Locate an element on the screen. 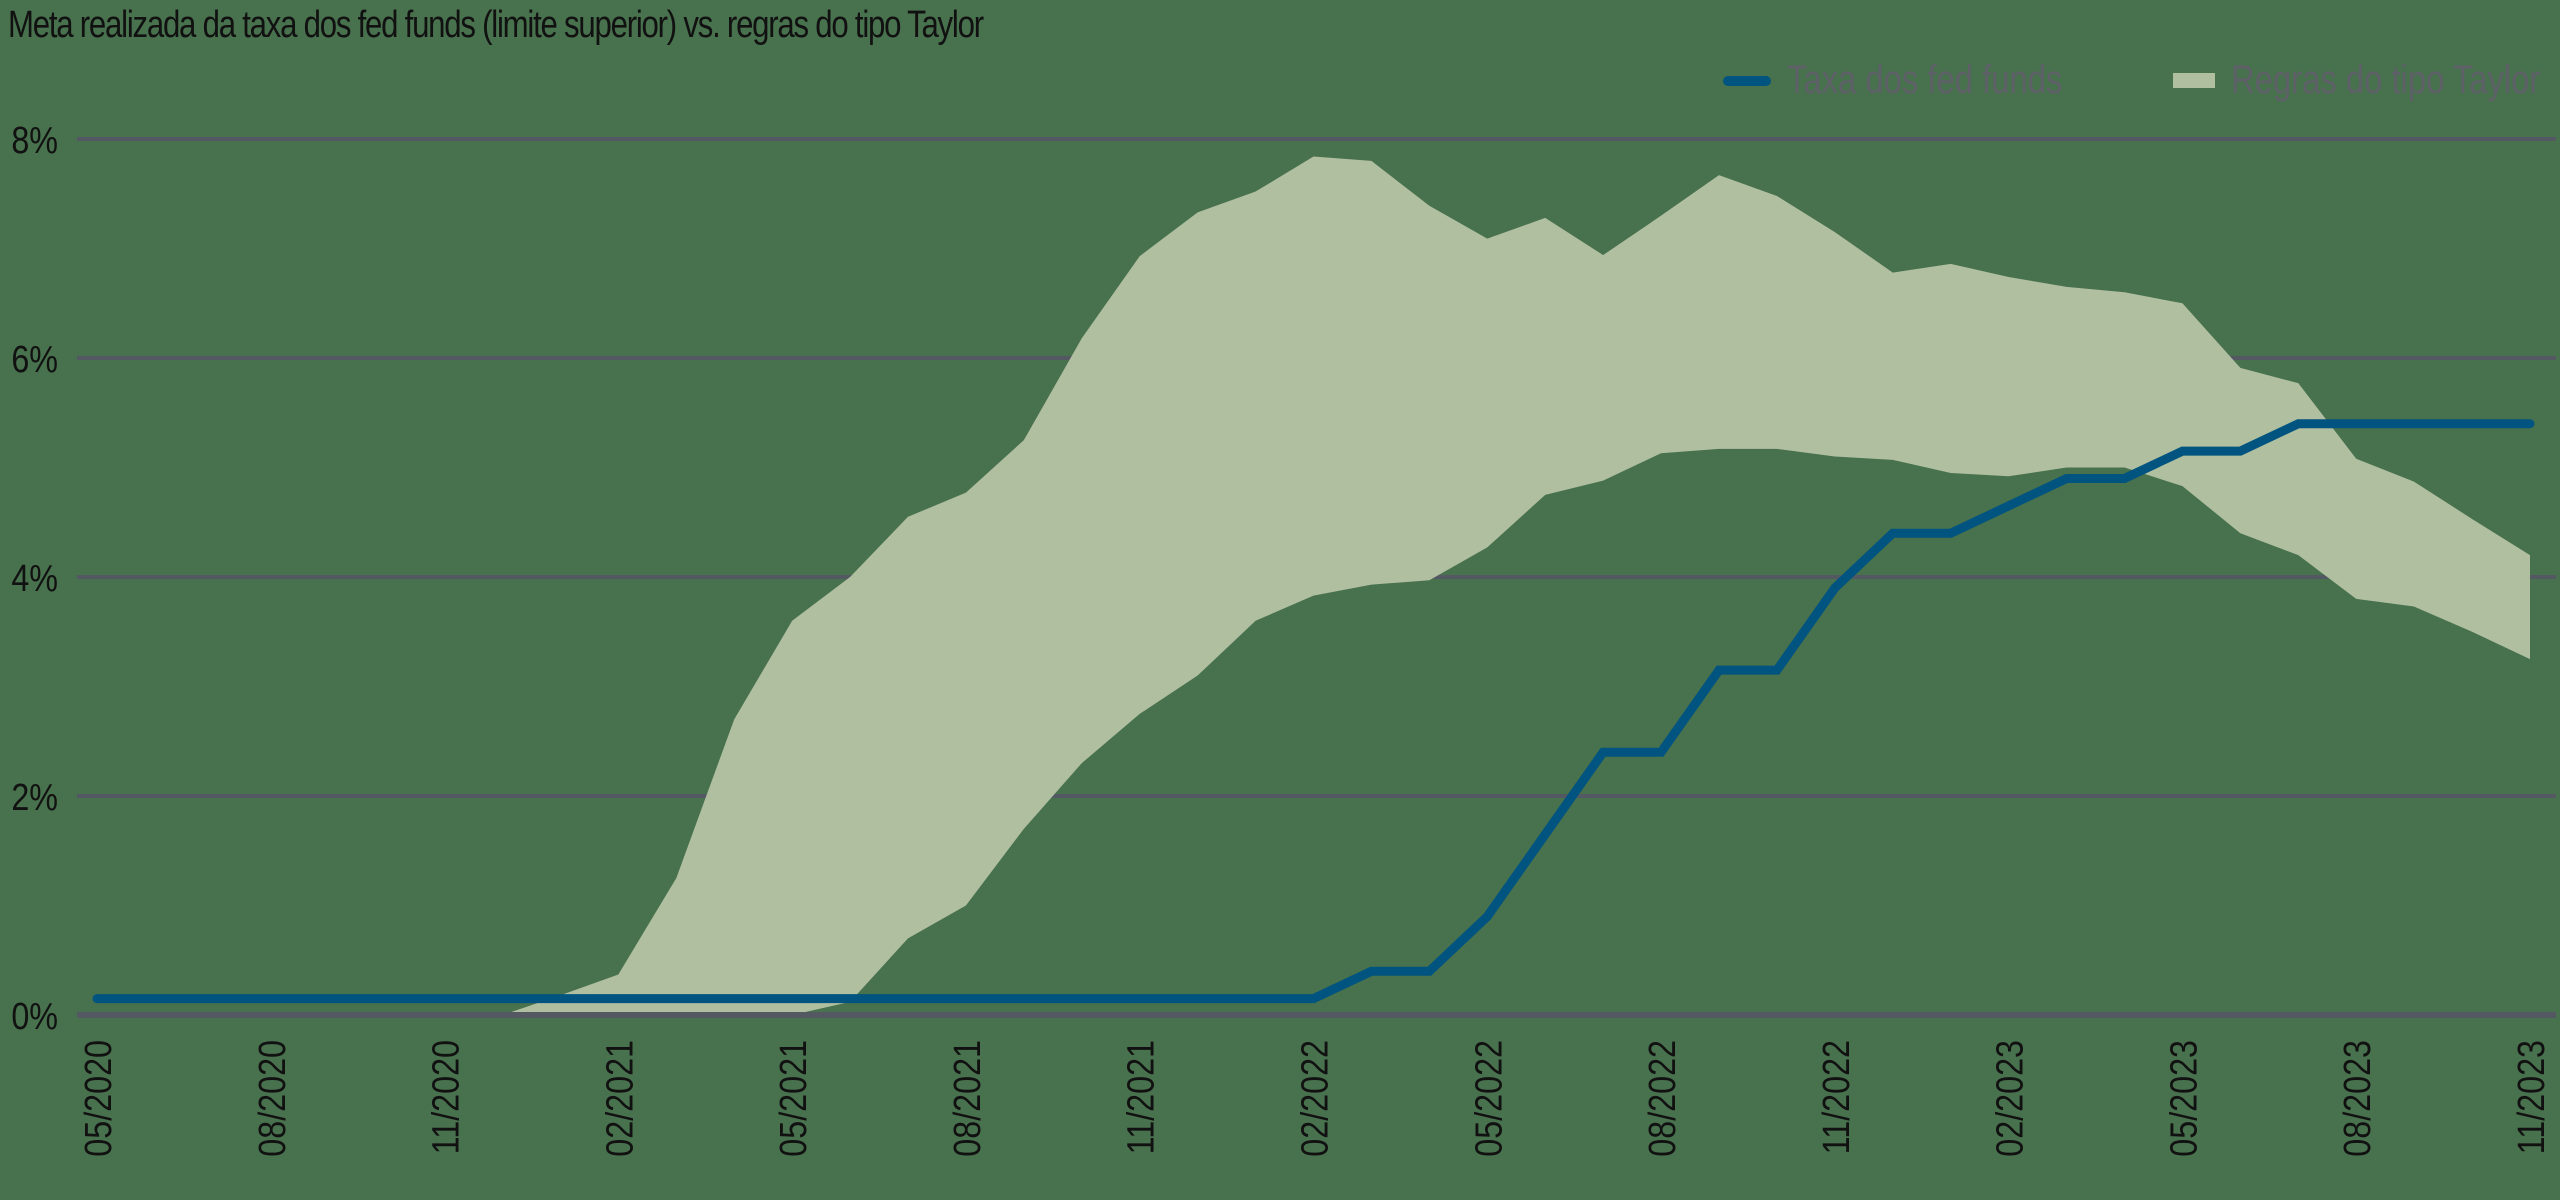 The image size is (2560, 1200). y-axis-ticks: 0% 2% 4% 6% 8% is located at coordinates (34, 579).